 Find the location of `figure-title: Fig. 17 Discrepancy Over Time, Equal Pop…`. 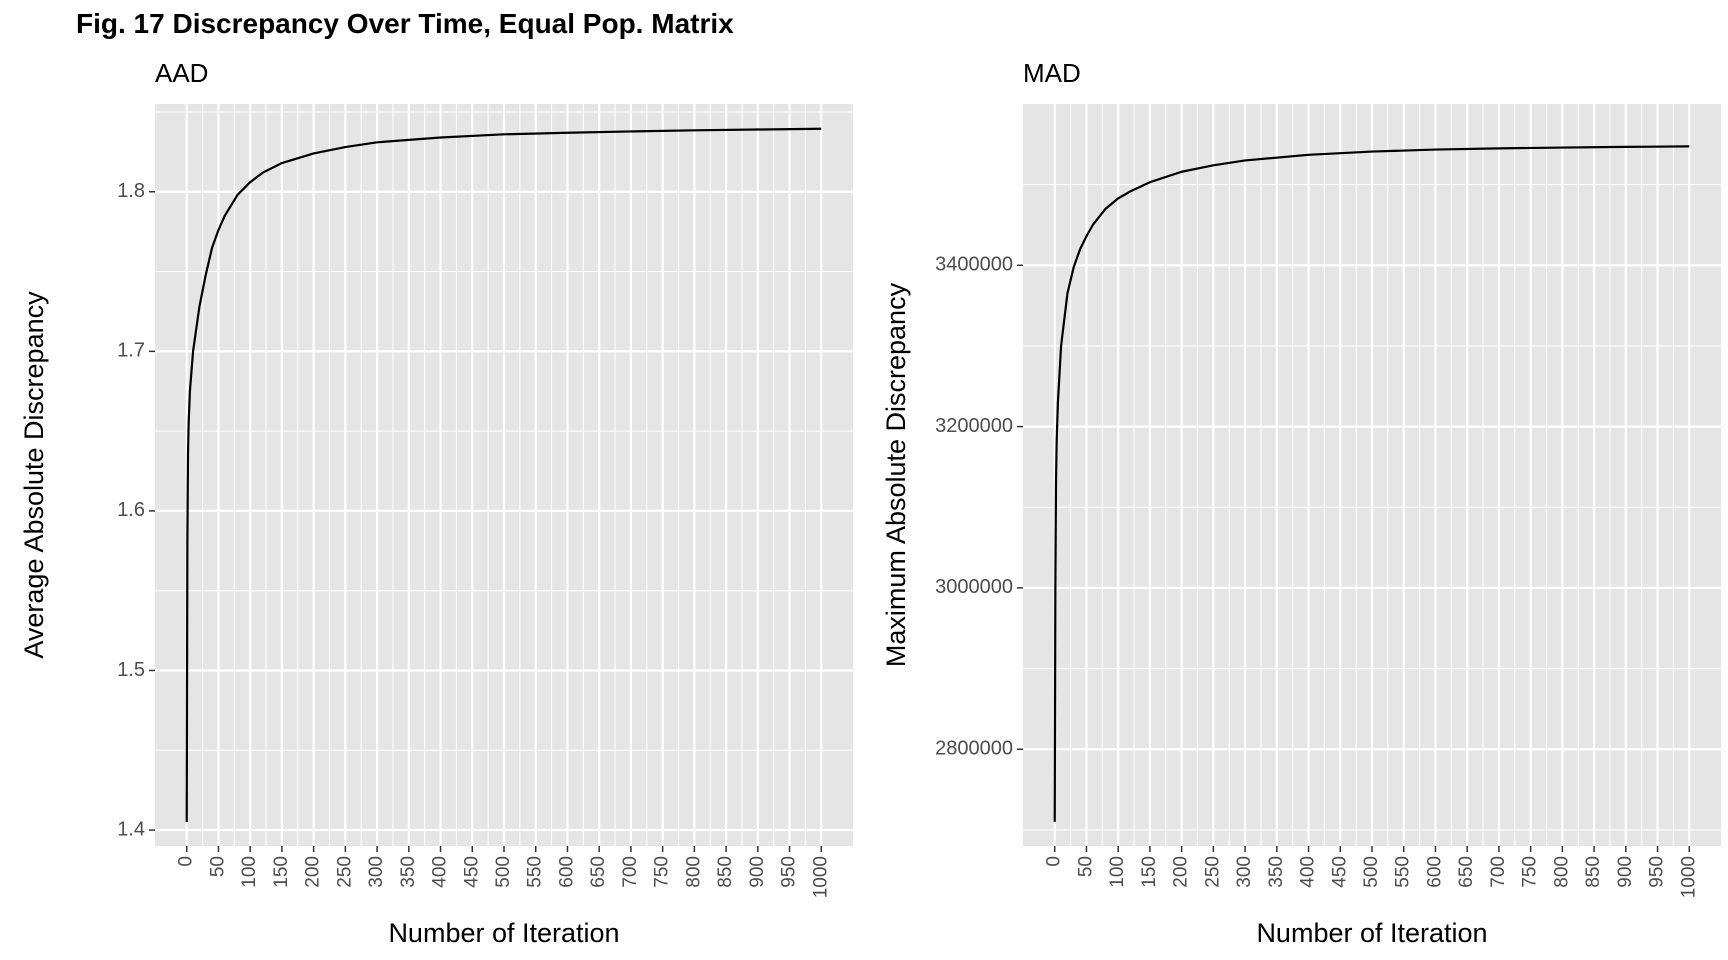

figure-title: Fig. 17 Discrepancy Over Time, Equal Pop… is located at coordinates (405, 23).